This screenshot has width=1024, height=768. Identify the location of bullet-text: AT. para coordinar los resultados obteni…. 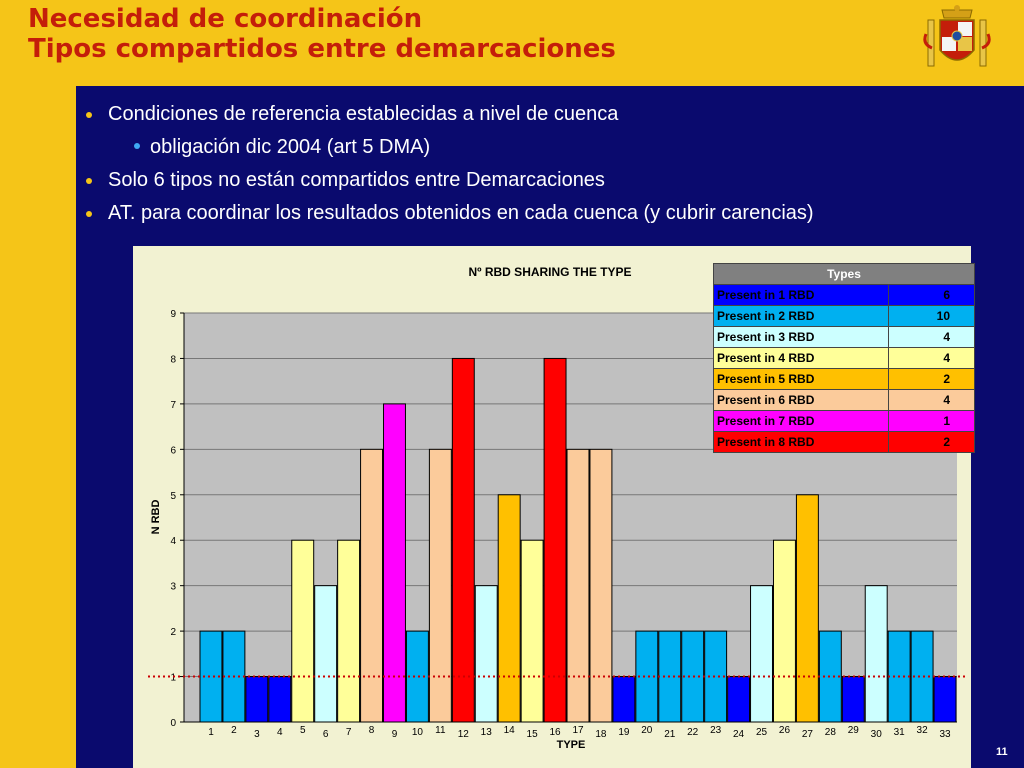
(461, 213).